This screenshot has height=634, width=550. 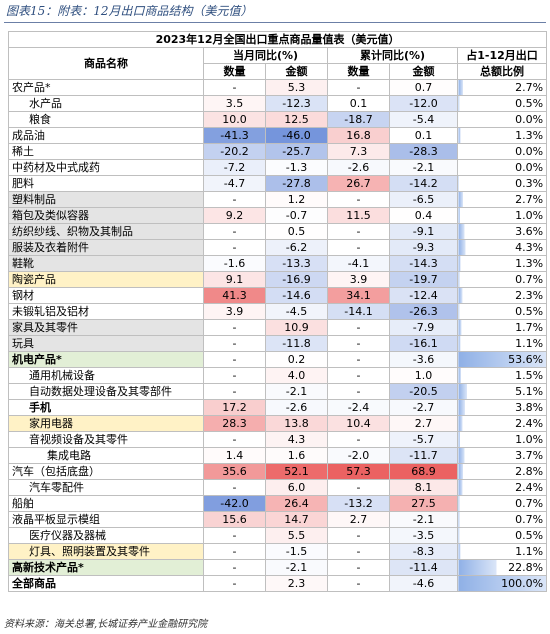 I want to click on item-name: 箱包及类似容器, so click(x=106, y=215).